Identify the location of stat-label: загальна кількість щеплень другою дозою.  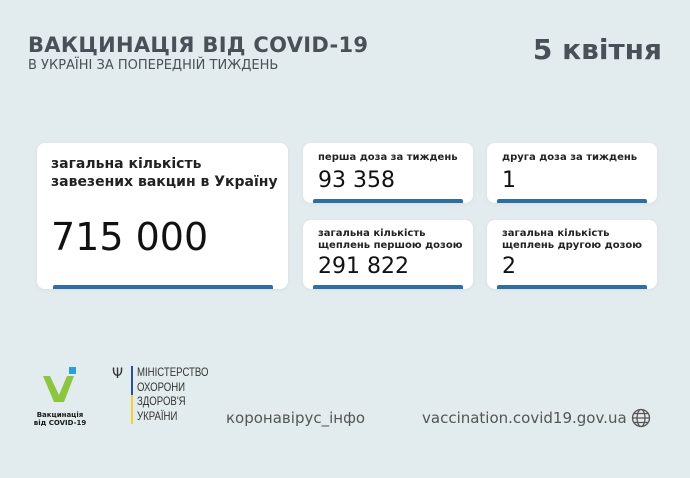
(572, 239).